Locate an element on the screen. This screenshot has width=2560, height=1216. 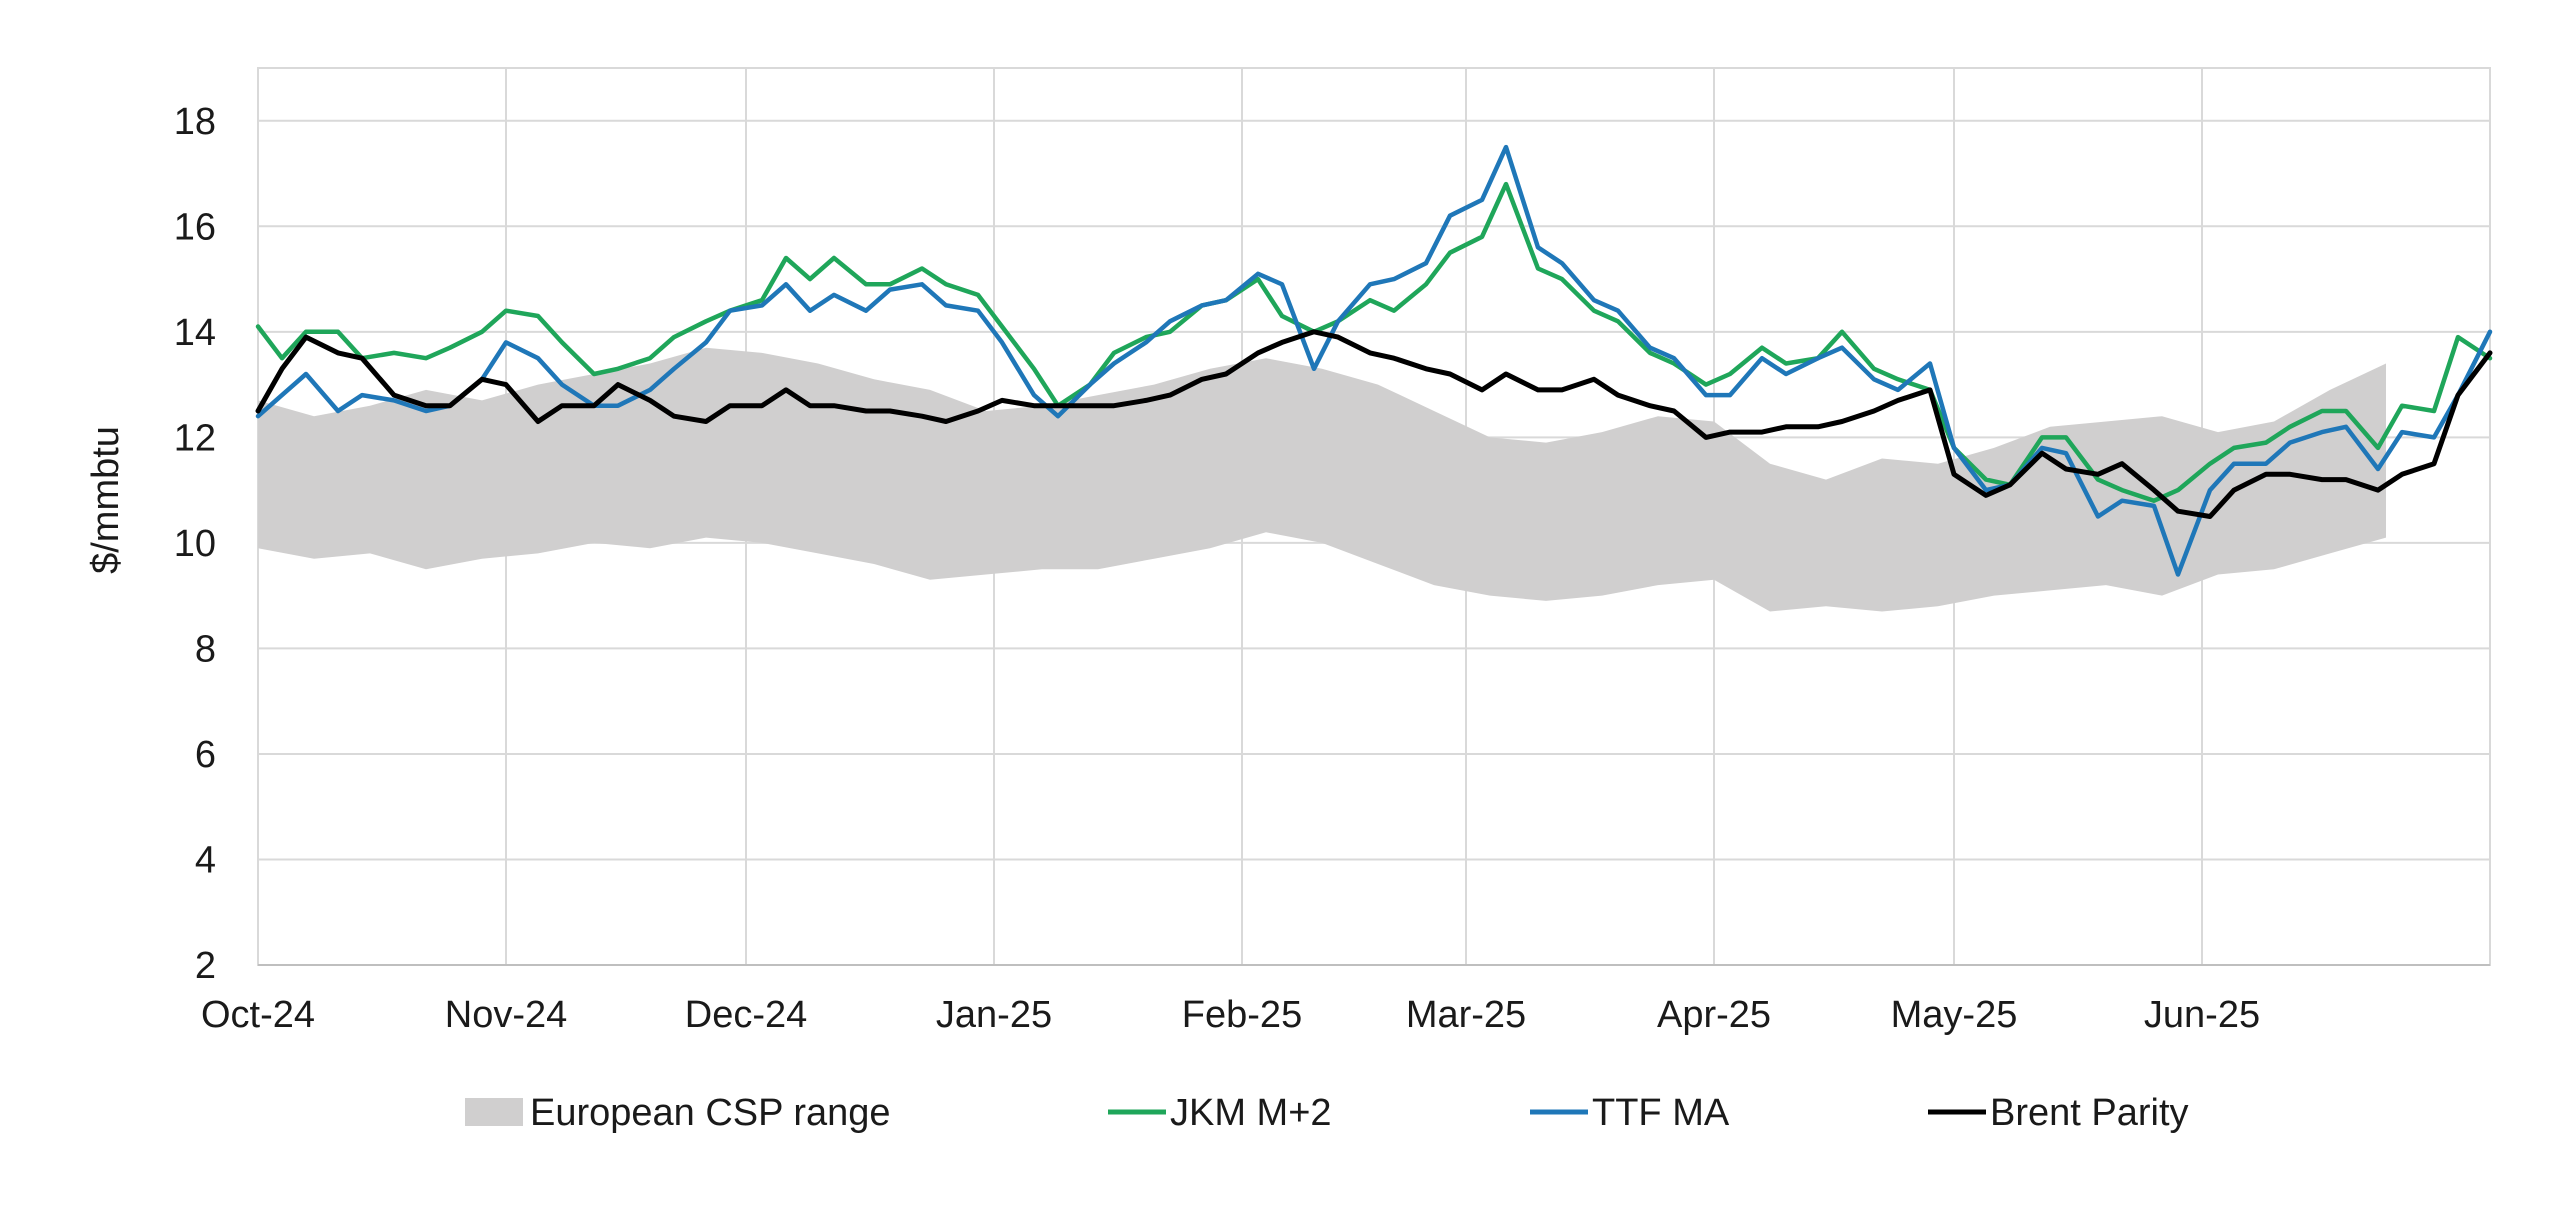
legend-label-jkm: JKM M+2 is located at coordinates (1251, 1113).